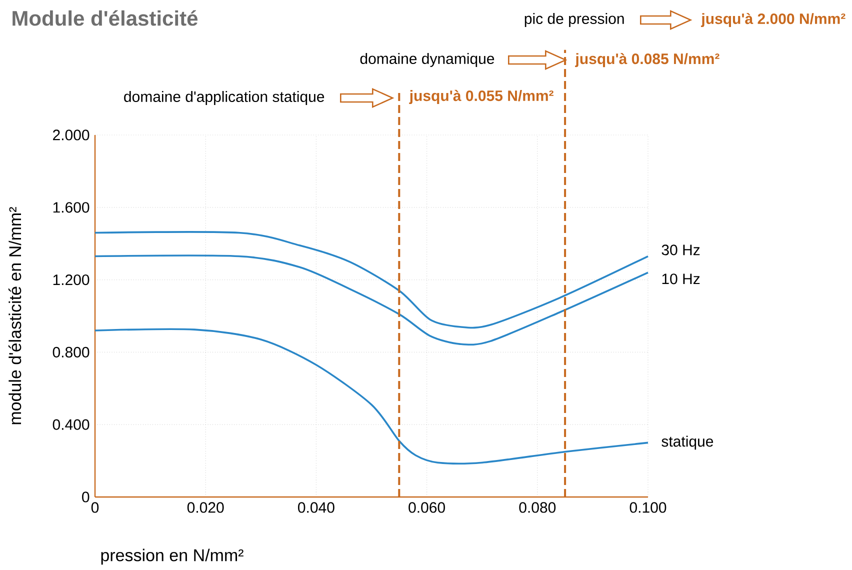  I want to click on x-tick-label: 0.100, so click(648, 507).